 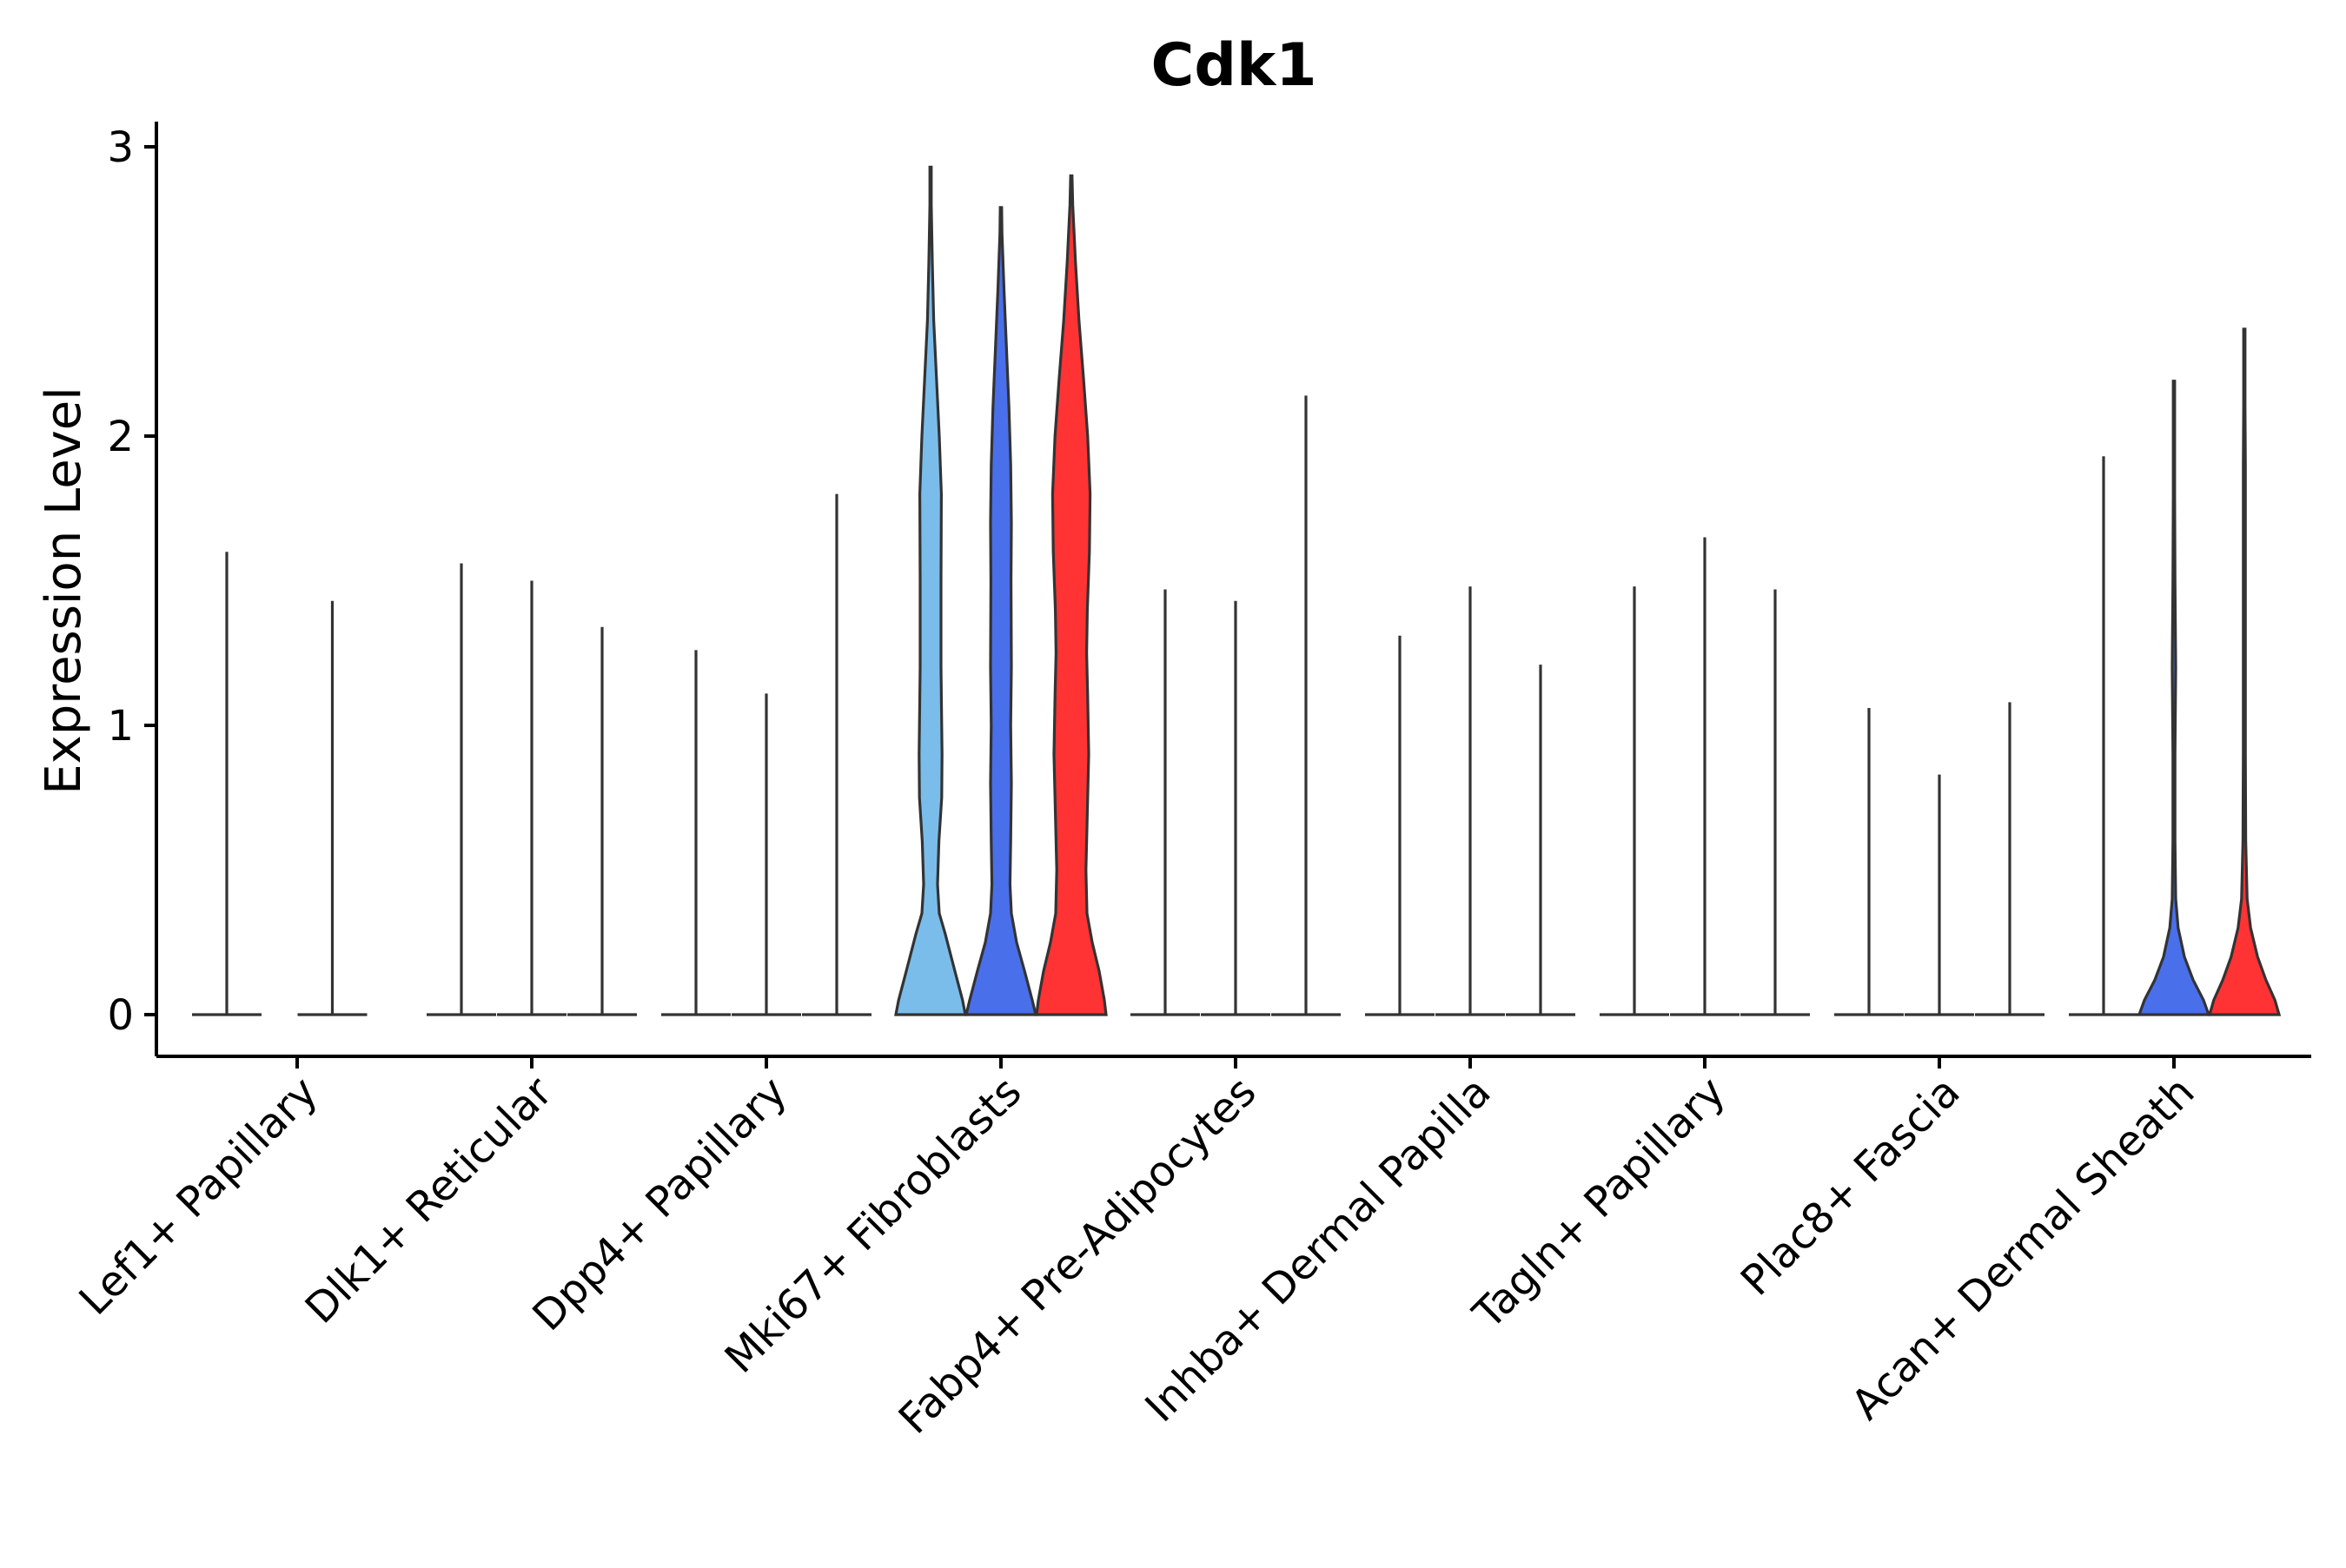 I want to click on x-tick-label: Plac8+ Fascia, so click(x=1851, y=1187).